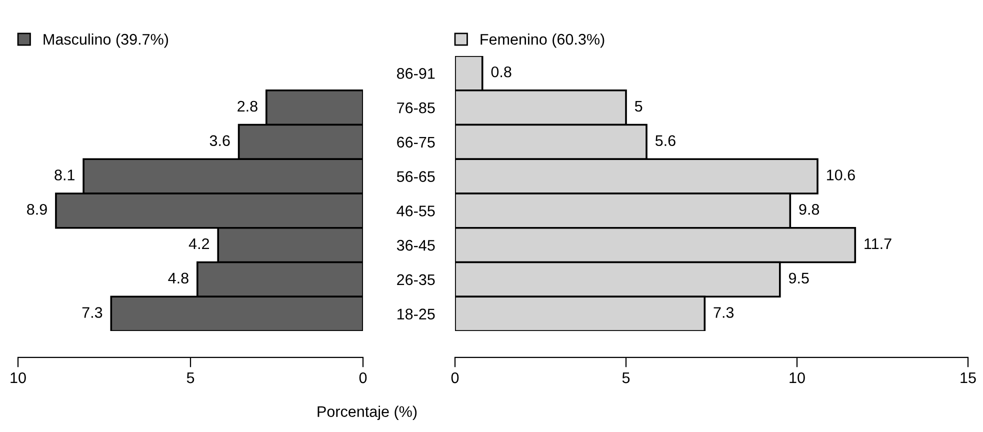  Describe the element at coordinates (248, 106) in the screenshot. I see `data-label: 2.8` at that location.